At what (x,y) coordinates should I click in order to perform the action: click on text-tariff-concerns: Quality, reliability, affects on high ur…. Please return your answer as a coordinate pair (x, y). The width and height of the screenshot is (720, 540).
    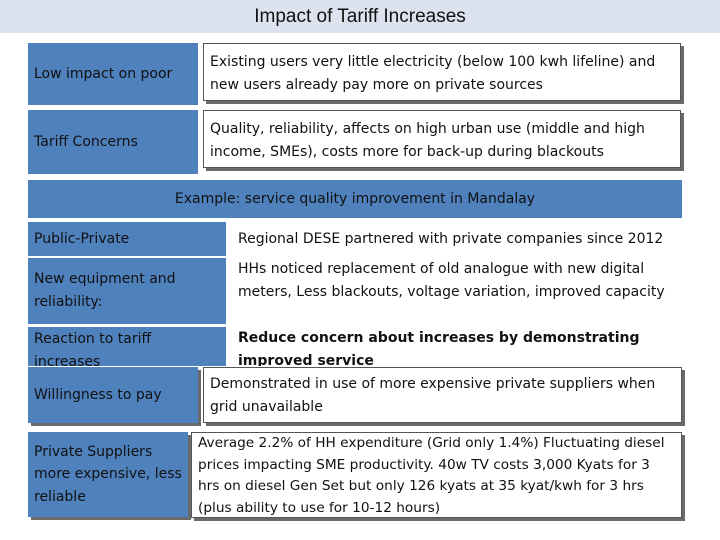
    Looking at the image, I should click on (442, 139).